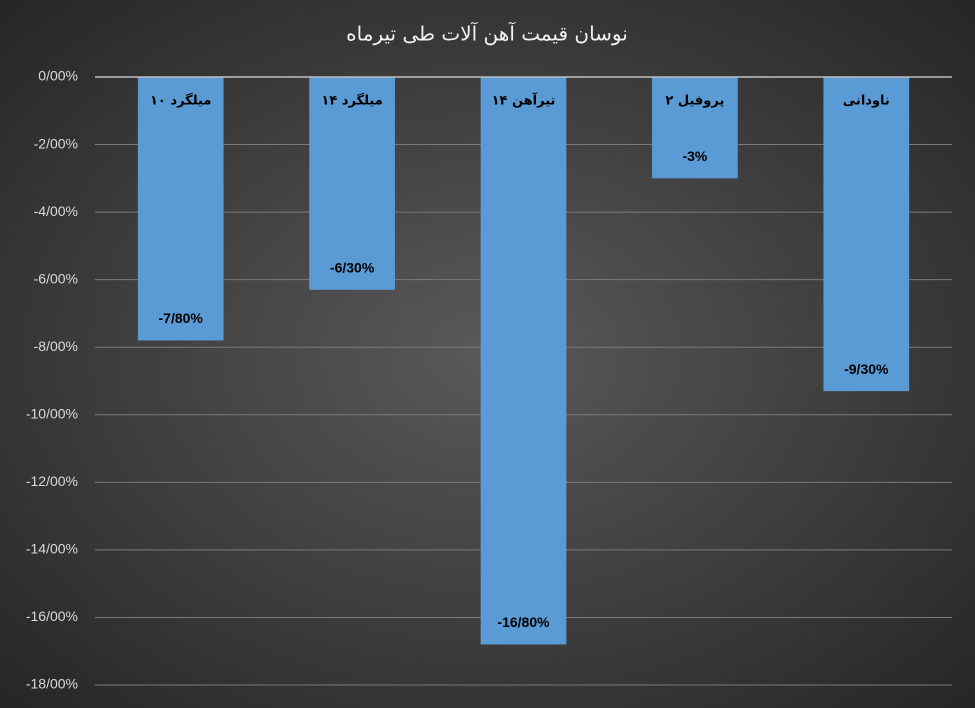 This screenshot has height=708, width=975. I want to click on y-tick-label: -16/00%, so click(52, 616).